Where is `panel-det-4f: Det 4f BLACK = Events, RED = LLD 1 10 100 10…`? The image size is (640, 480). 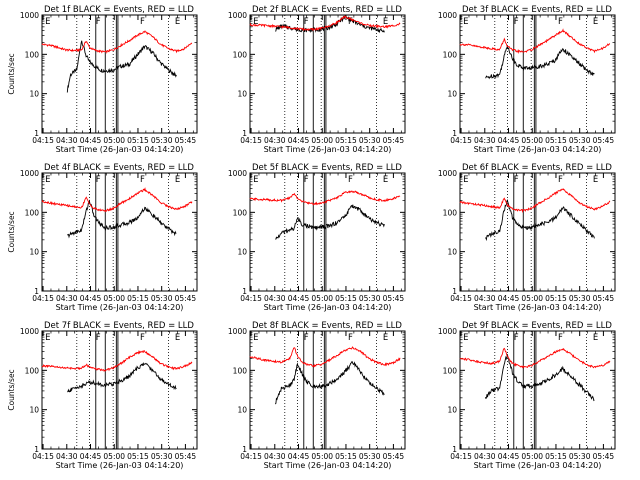 panel-det-4f: Det 4f BLACK = Events, RED = LLD 1 10 100 10… is located at coordinates (102, 237).